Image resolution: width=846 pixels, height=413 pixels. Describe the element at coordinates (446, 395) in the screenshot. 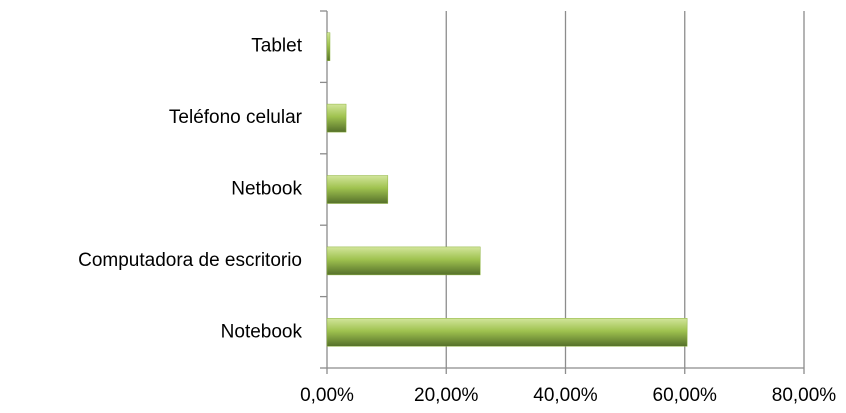

I see `x-tick-label: 20,00%` at that location.